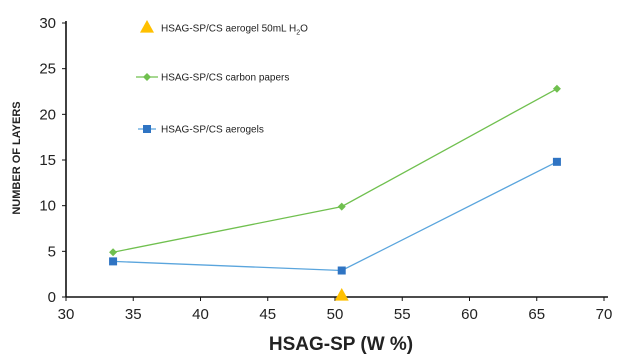  Describe the element at coordinates (47, 206) in the screenshot. I see `y-tick-label: 10` at that location.